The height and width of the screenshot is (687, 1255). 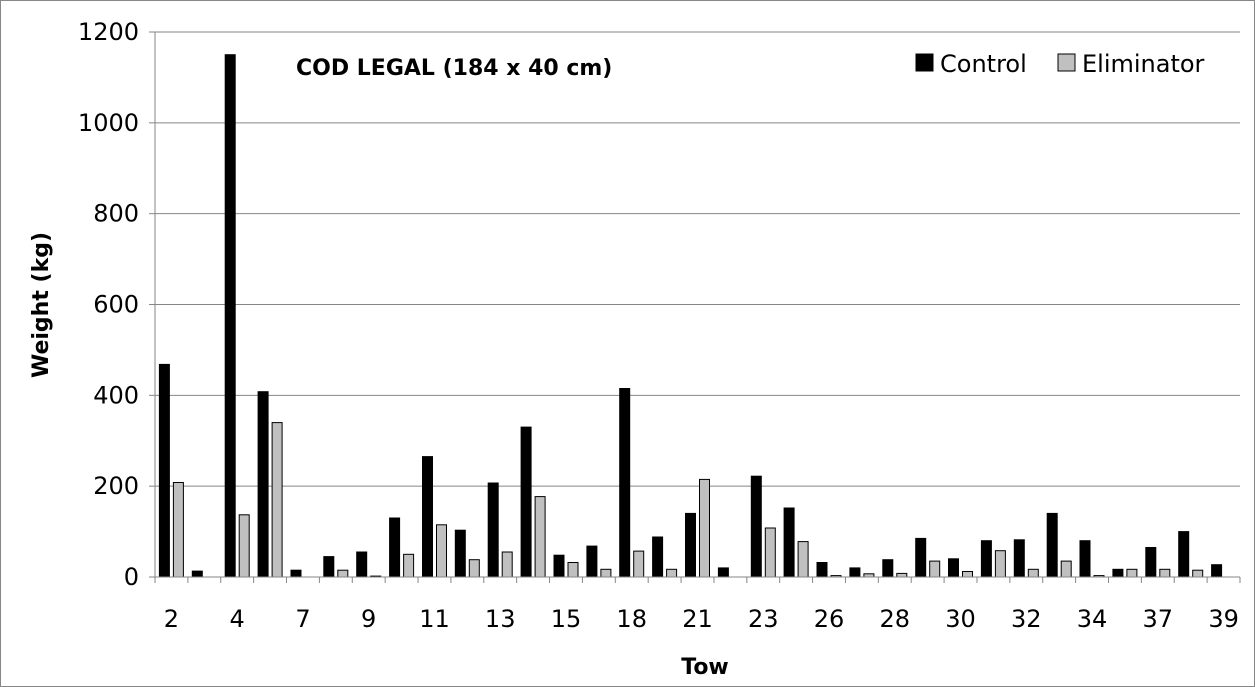 I want to click on legend-label-control: Control, so click(x=983, y=64).